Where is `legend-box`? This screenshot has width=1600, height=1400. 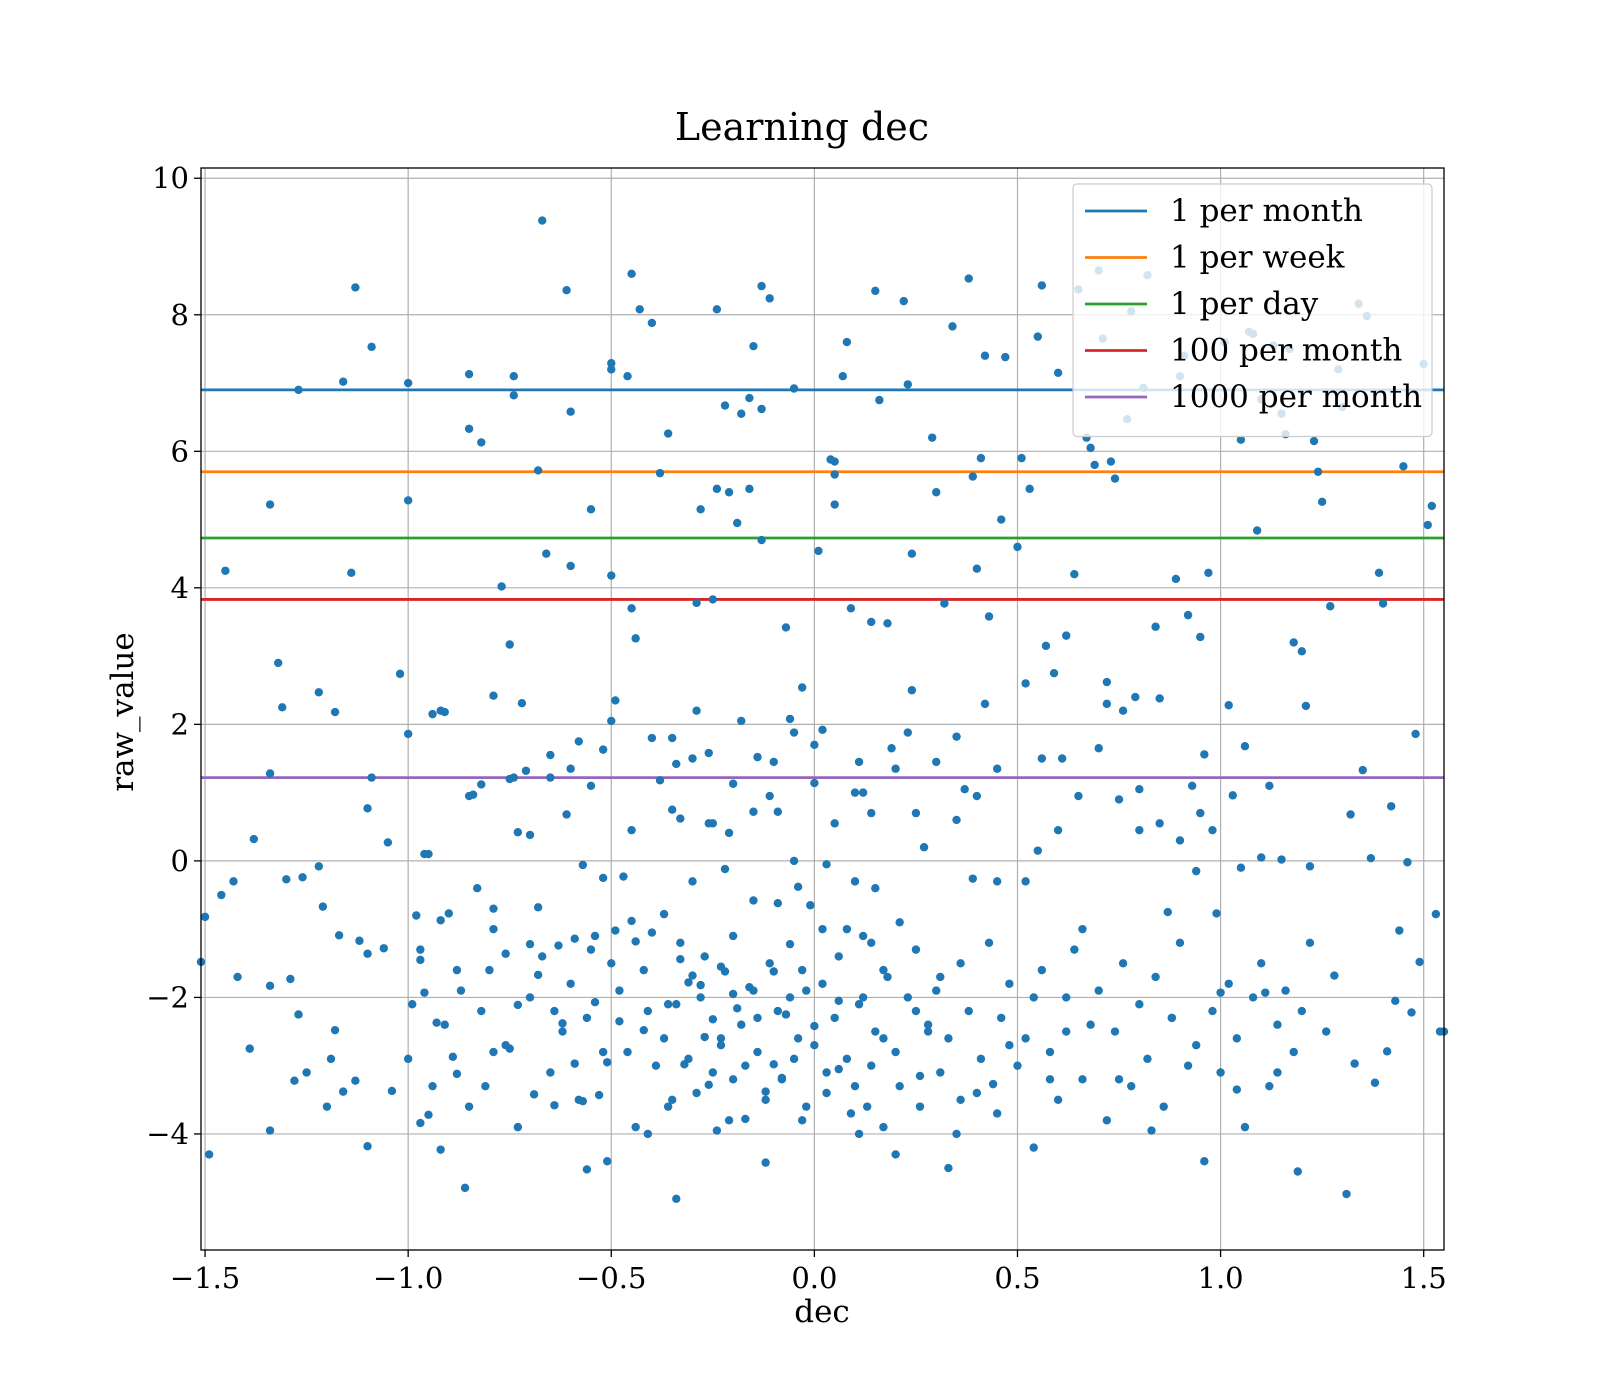 legend-box is located at coordinates (1252, 310).